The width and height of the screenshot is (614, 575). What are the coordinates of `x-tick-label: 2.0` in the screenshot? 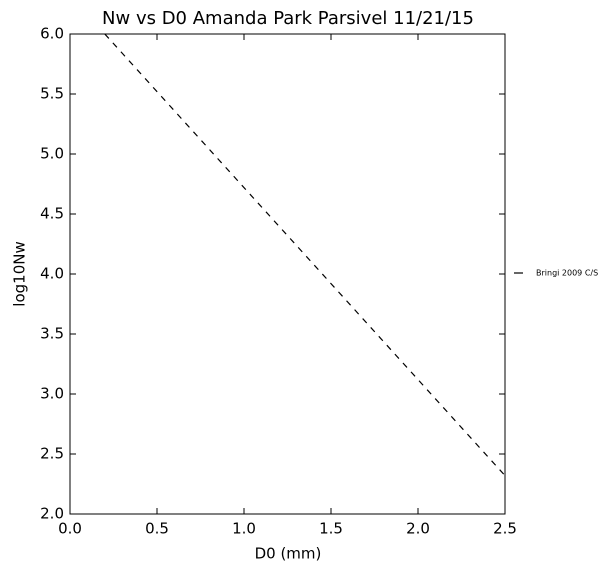 It's located at (418, 529).